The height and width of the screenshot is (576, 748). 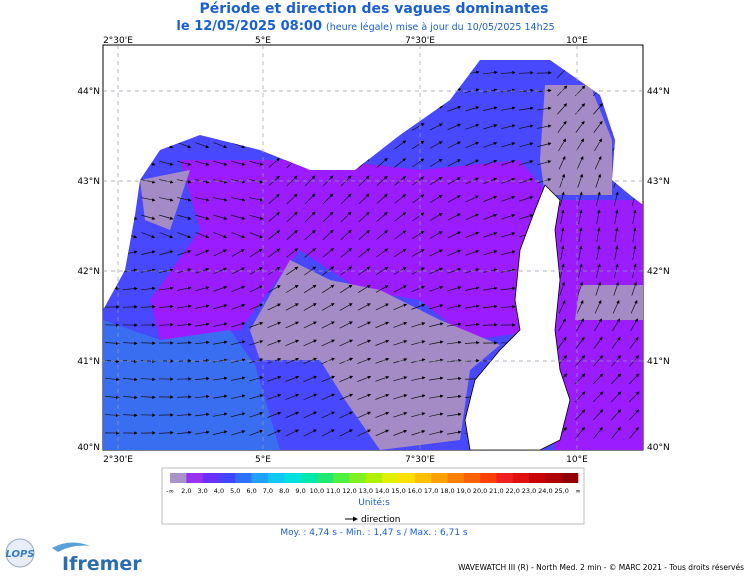 I want to click on direction-label: direction, so click(x=380, y=520).